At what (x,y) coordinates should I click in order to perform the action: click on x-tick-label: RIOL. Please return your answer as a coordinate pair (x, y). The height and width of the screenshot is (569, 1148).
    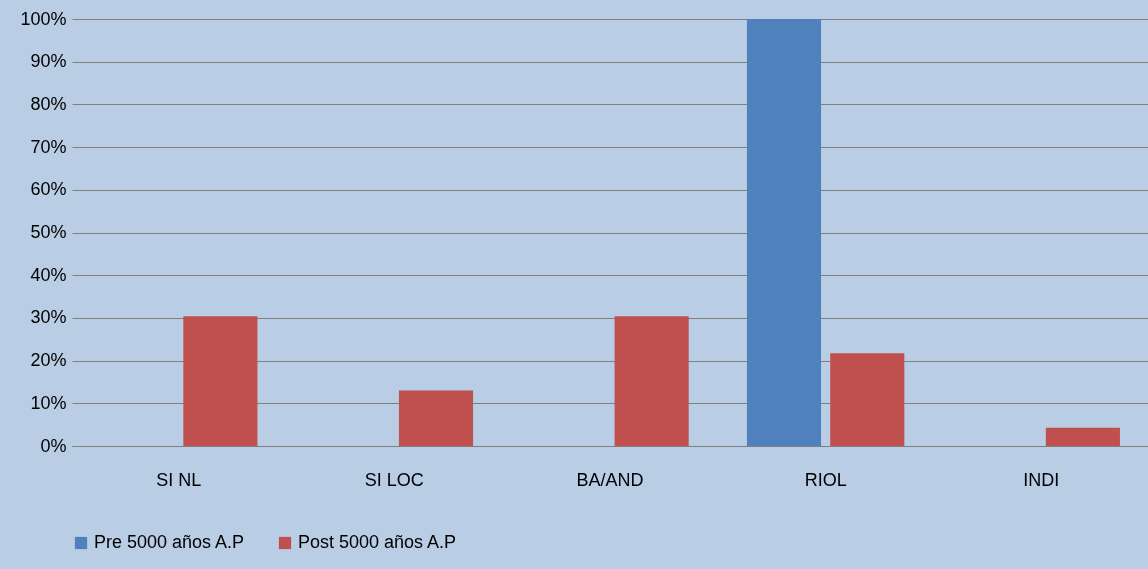
    Looking at the image, I should click on (825, 479).